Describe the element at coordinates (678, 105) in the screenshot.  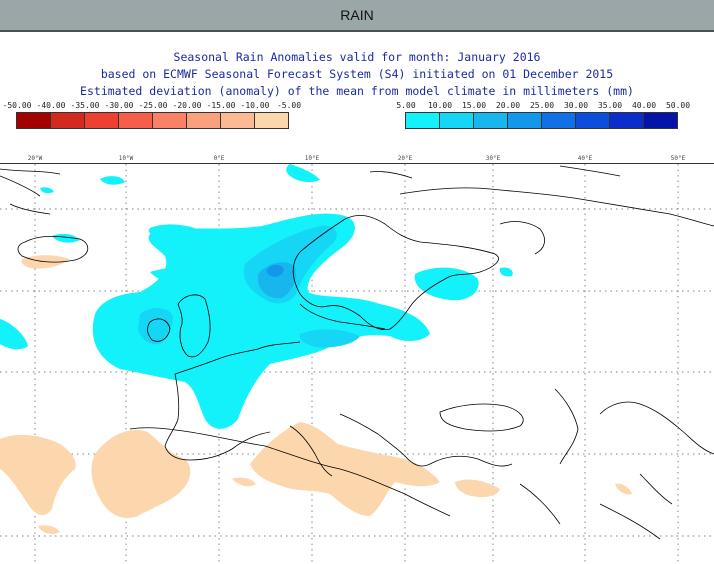
I see `legend-positive-tick-8: 50.00` at that location.